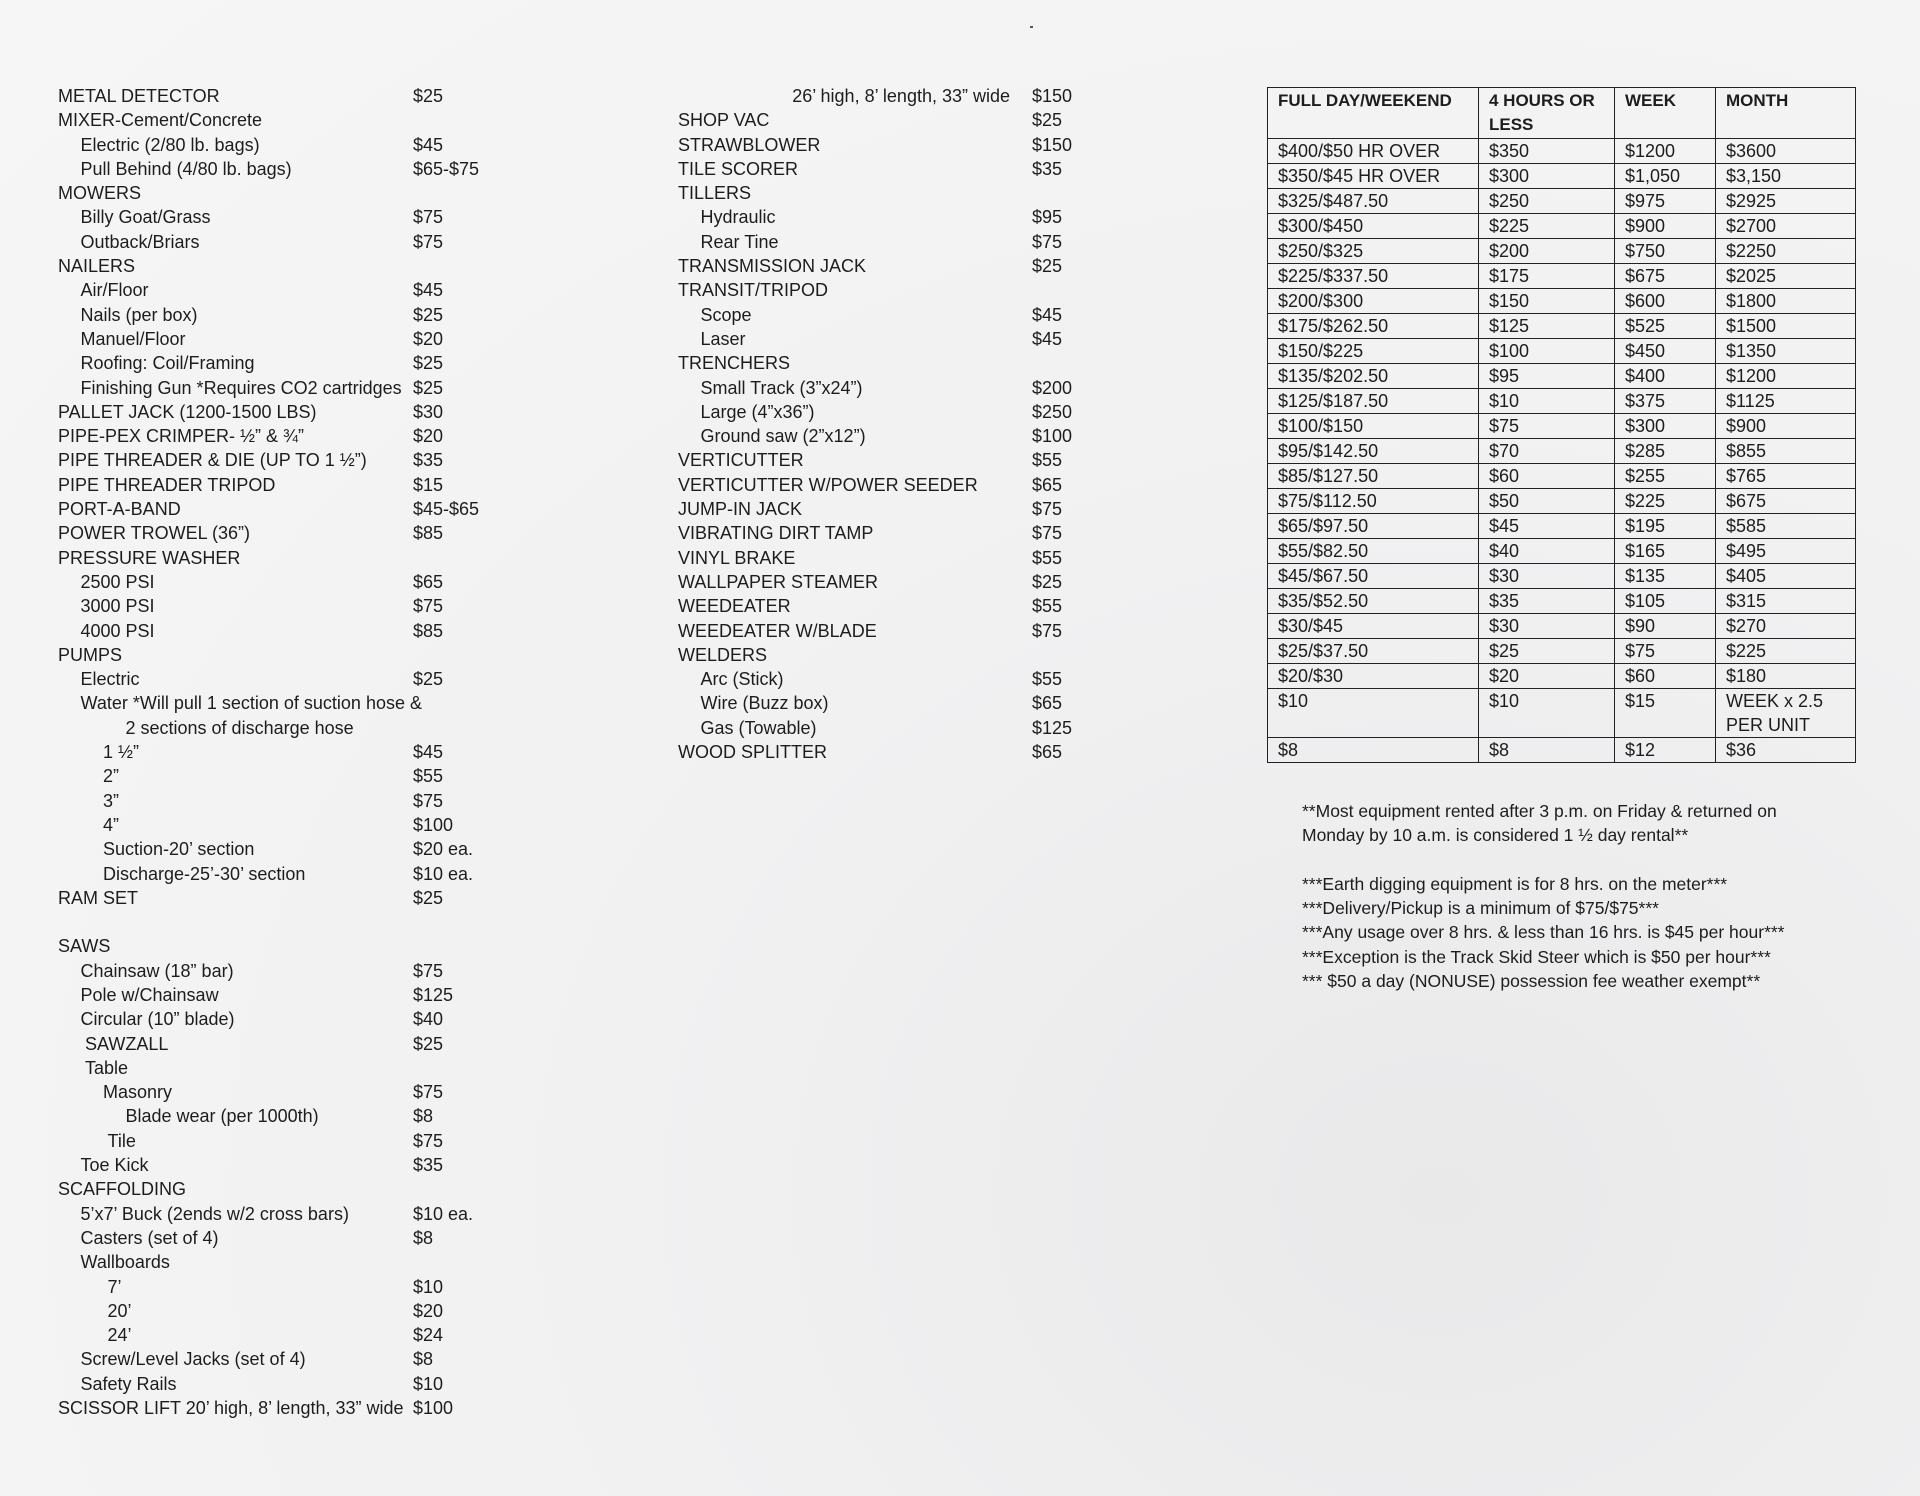  Describe the element at coordinates (119, 1335) in the screenshot. I see `item-name: 24’` at that location.